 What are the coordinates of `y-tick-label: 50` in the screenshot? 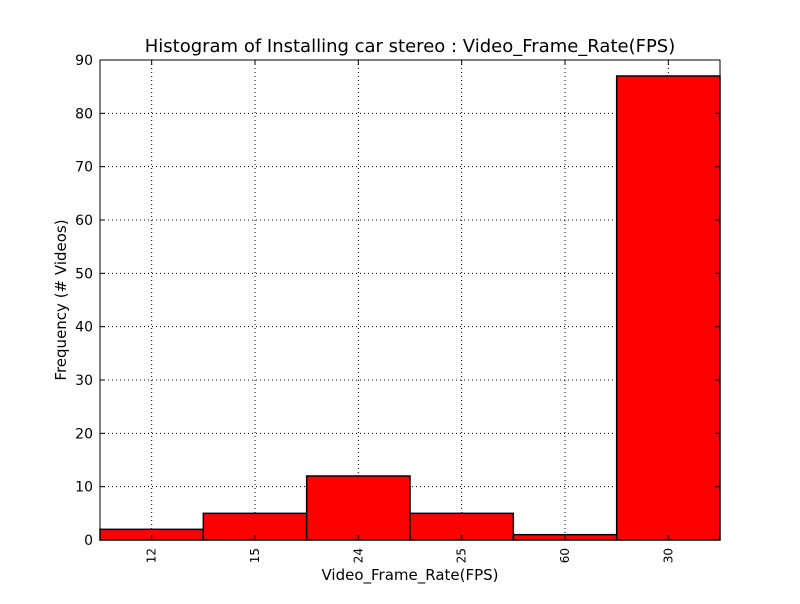 It's located at (84, 274).